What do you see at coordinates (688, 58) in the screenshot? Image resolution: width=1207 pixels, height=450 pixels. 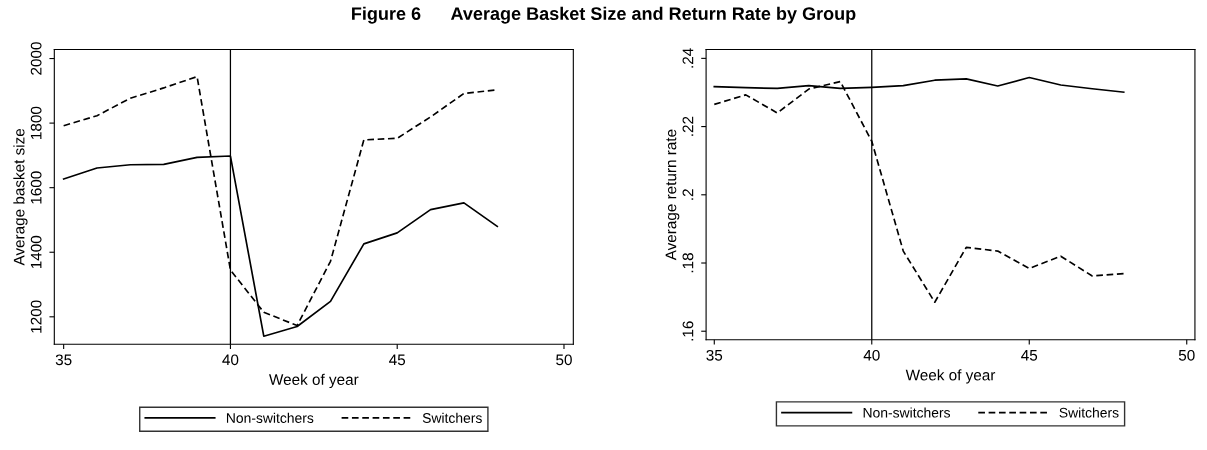 I see `y-tick-label: .24` at bounding box center [688, 58].